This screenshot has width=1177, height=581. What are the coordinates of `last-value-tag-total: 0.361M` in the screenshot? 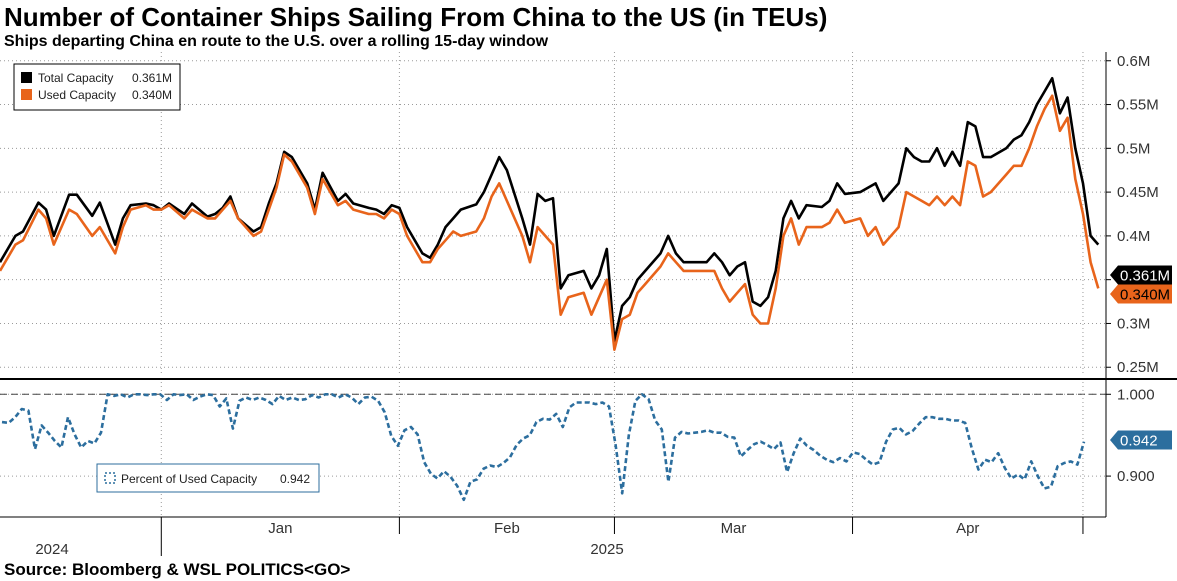 It's located at (1145, 276).